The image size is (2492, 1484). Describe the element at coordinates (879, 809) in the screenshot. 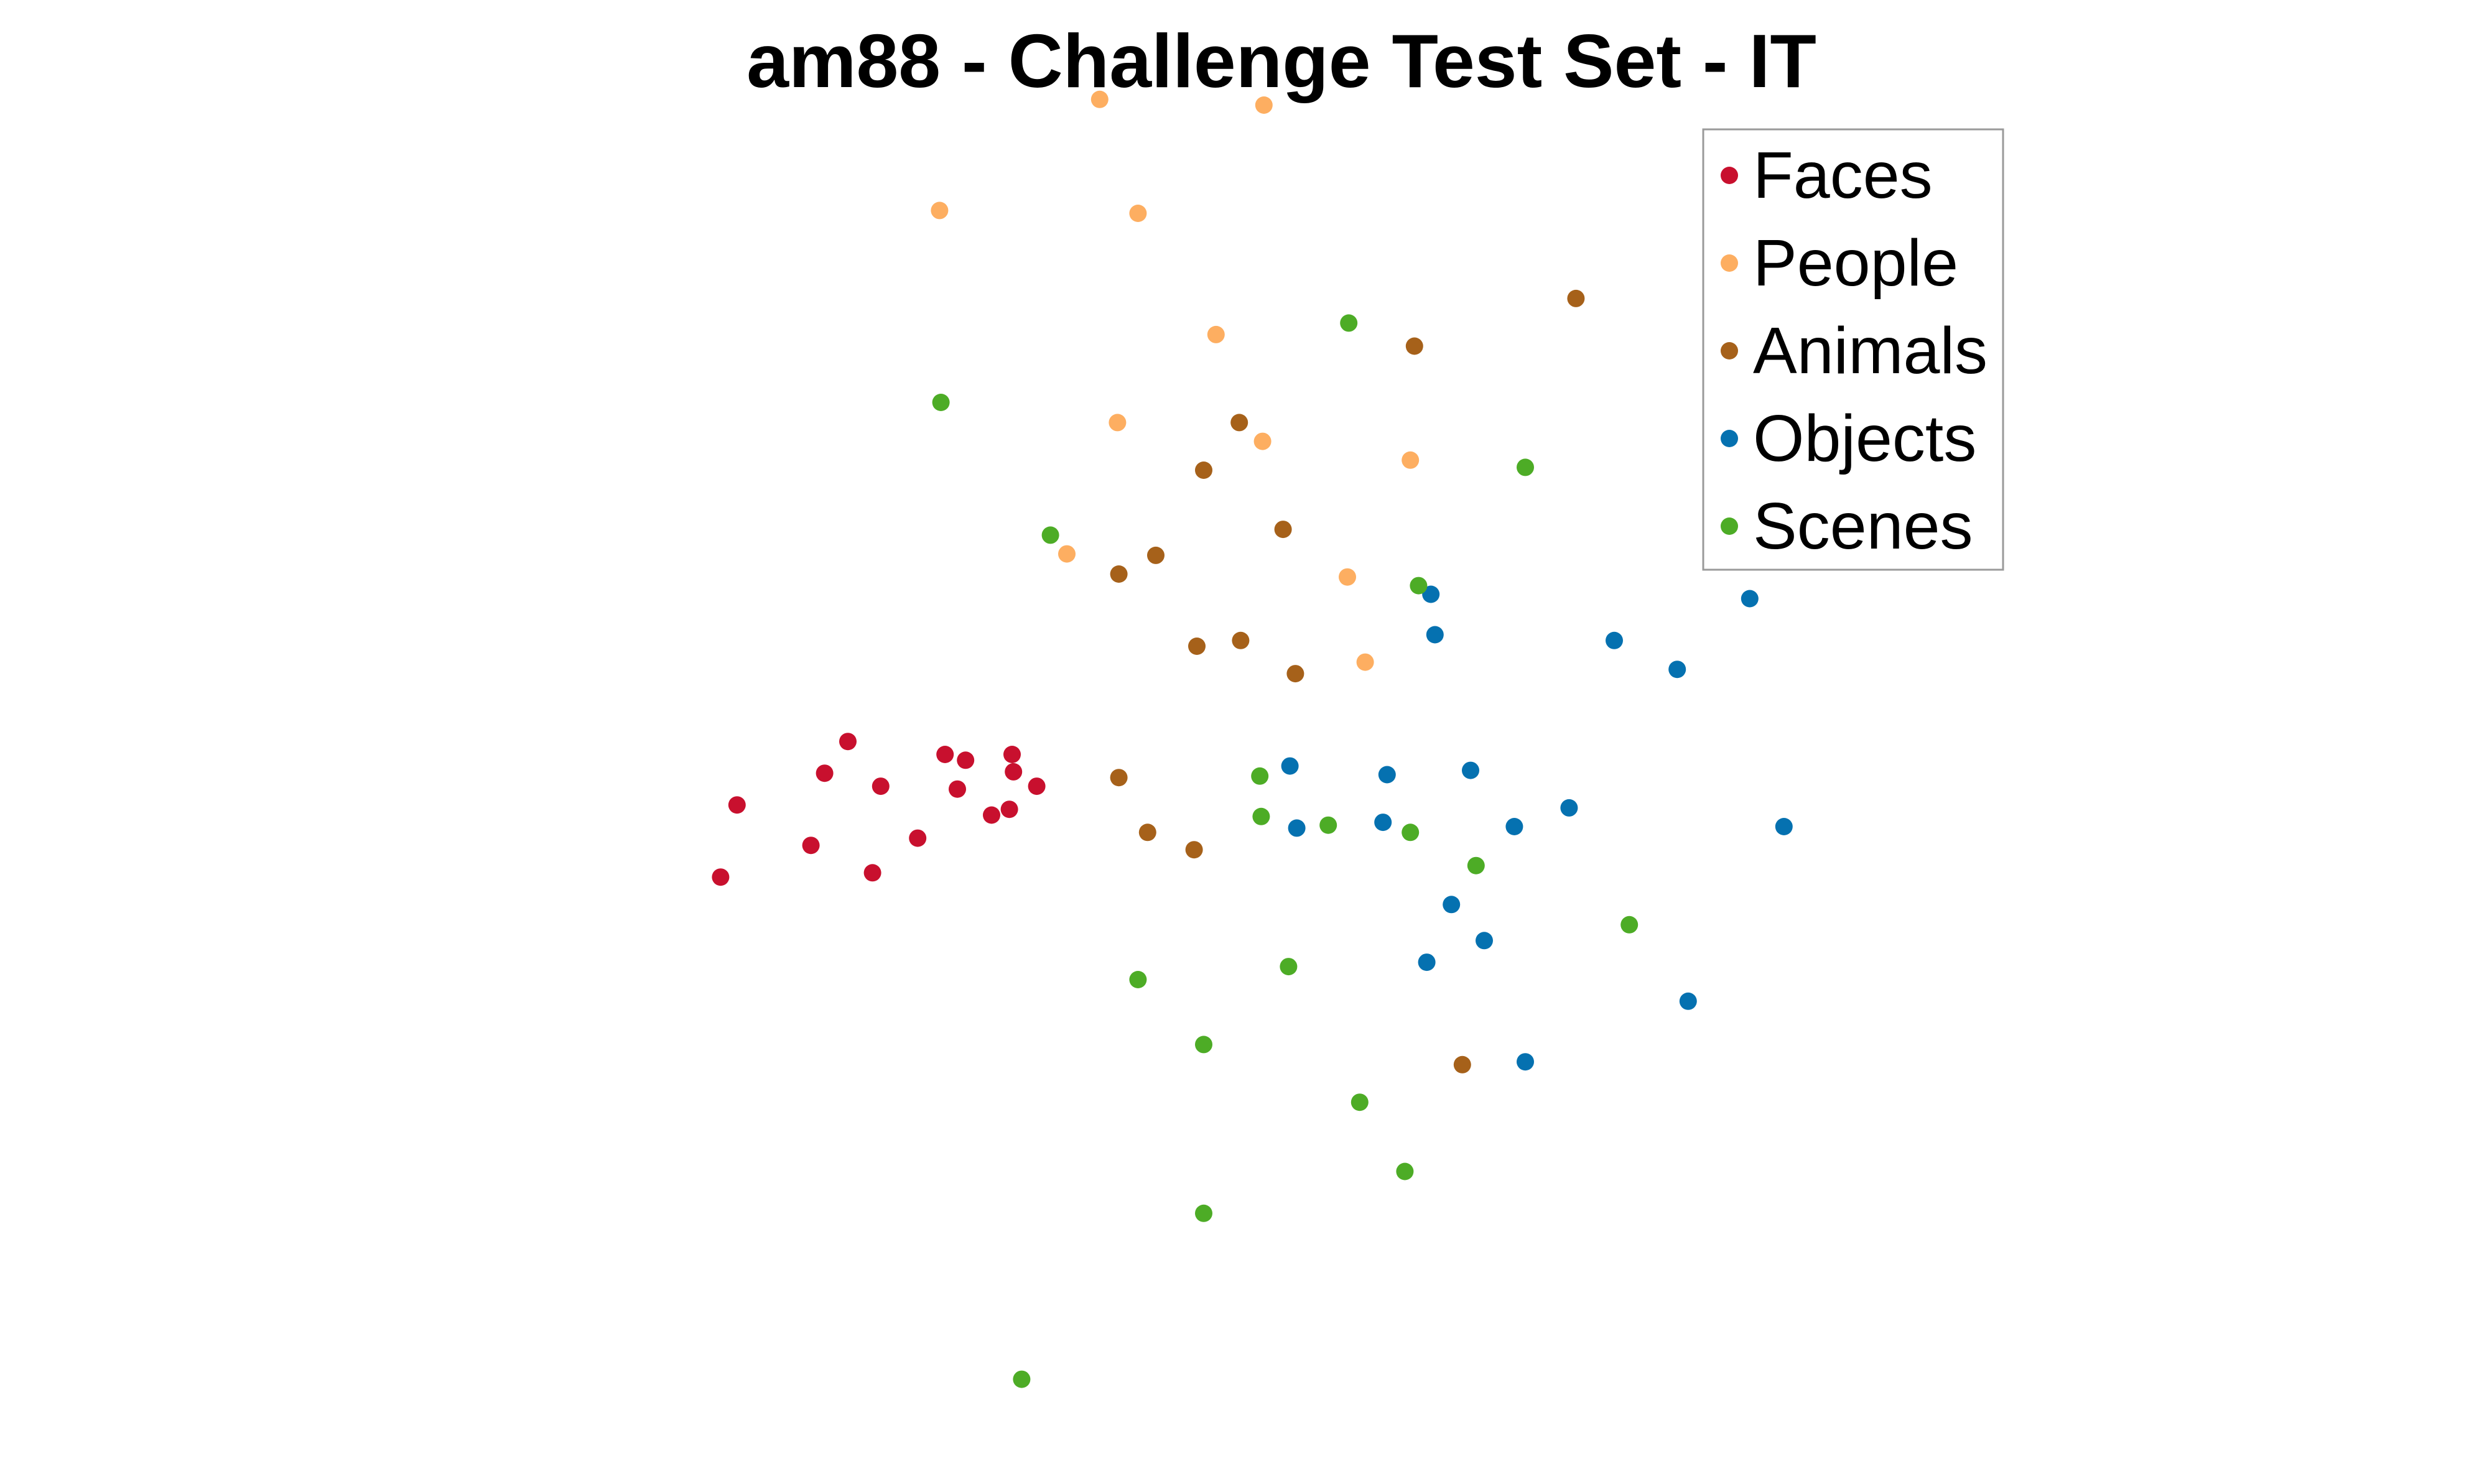

I see `series-faces` at that location.